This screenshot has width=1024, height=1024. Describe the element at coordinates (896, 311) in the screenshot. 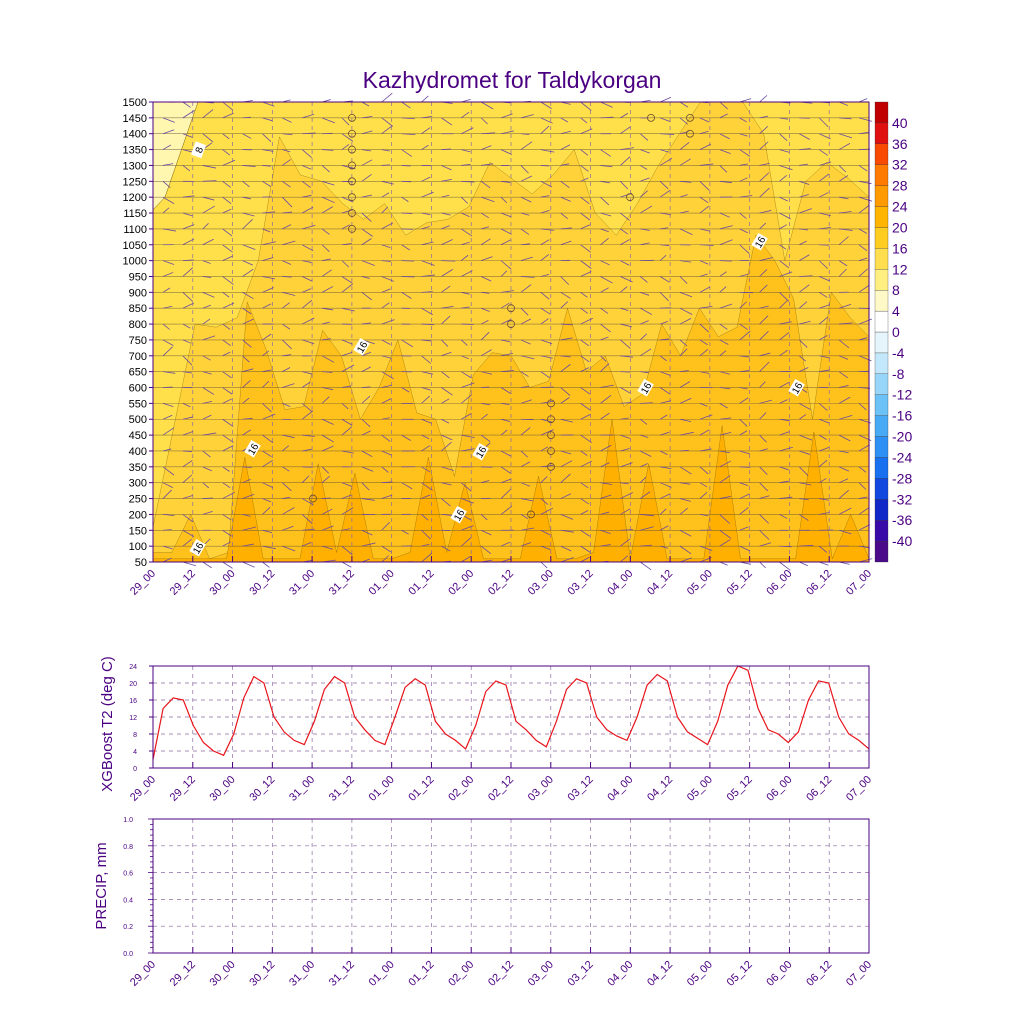

I see `colorbar-label: 4` at that location.